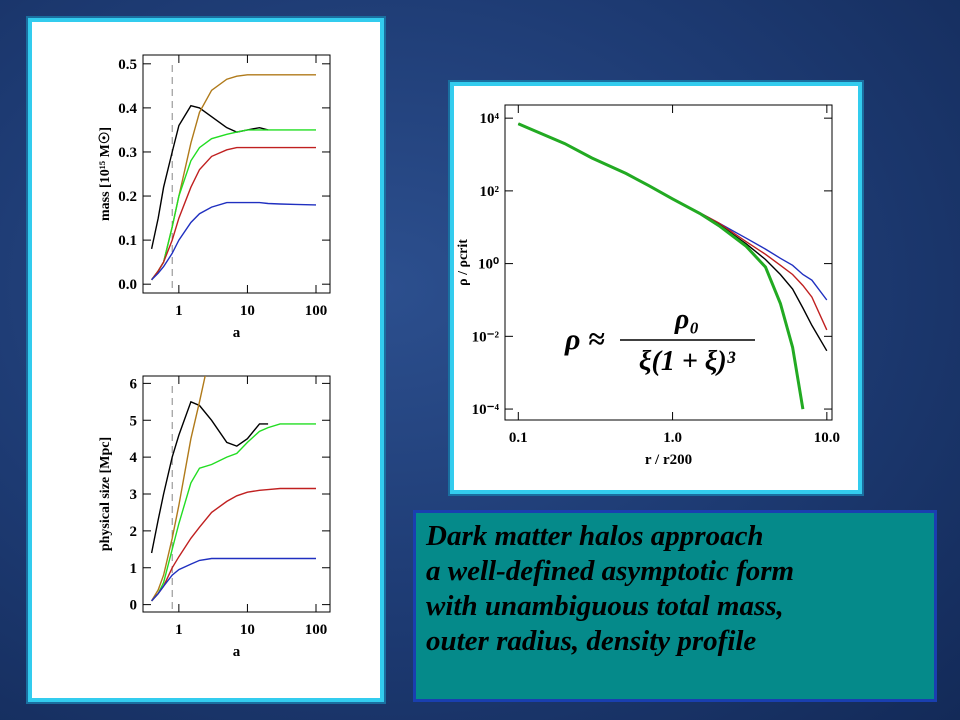 This screenshot has height=720, width=960. I want to click on y-axis-label: mass [10¹⁵ M☉], so click(105, 174).